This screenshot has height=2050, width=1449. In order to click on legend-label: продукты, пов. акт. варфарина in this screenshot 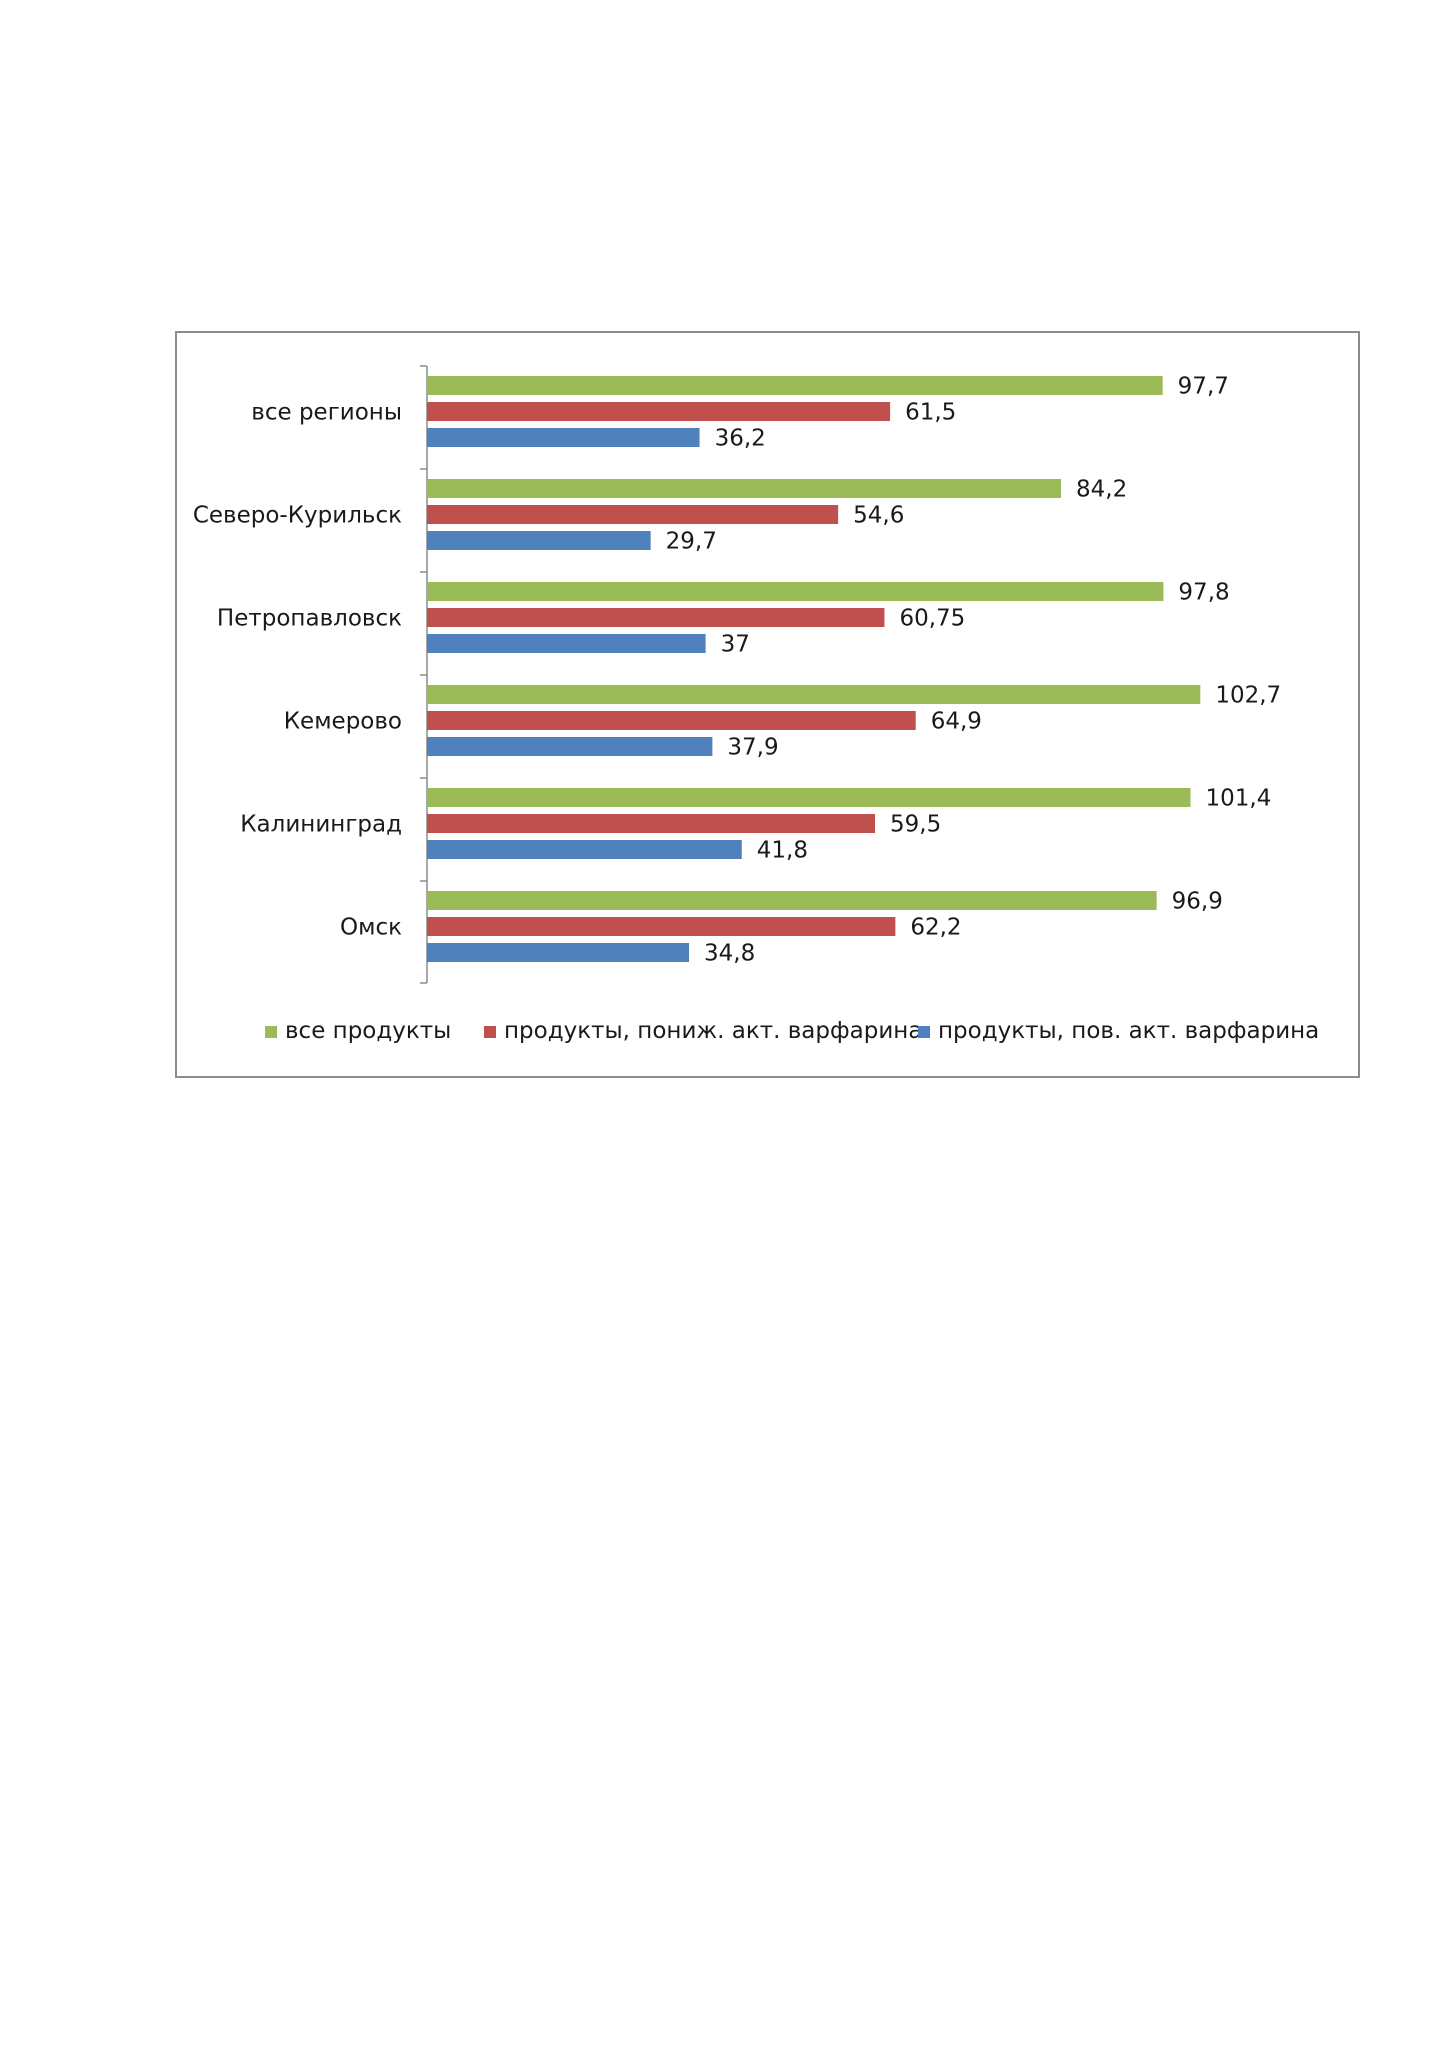, I will do `click(1128, 1031)`.